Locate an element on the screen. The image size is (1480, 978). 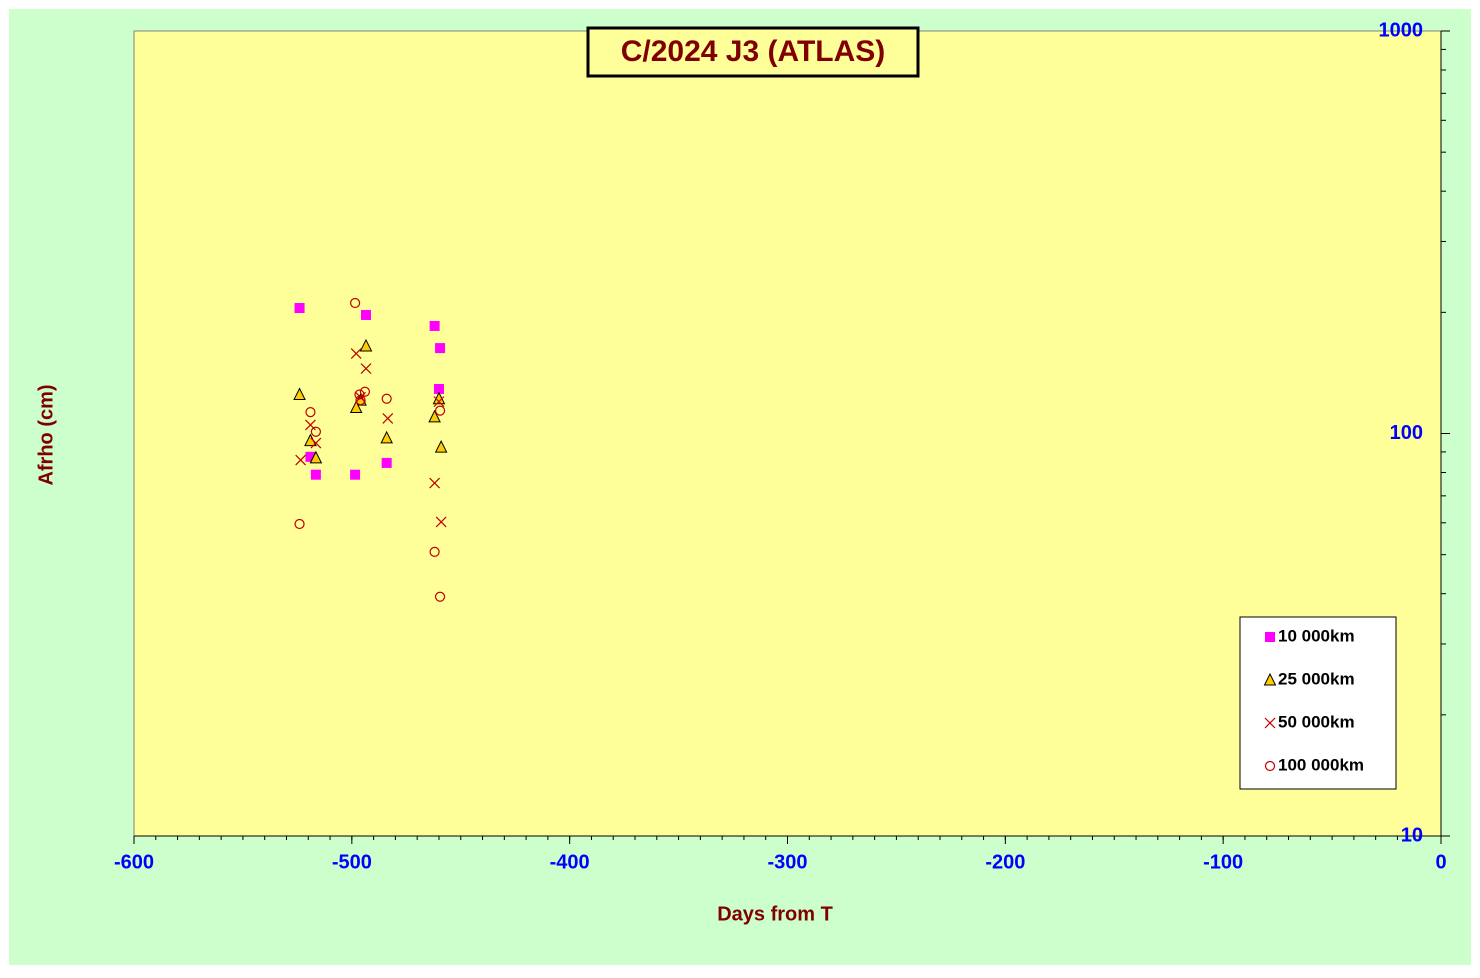
legend-label: 10 000km is located at coordinates (1316, 635).